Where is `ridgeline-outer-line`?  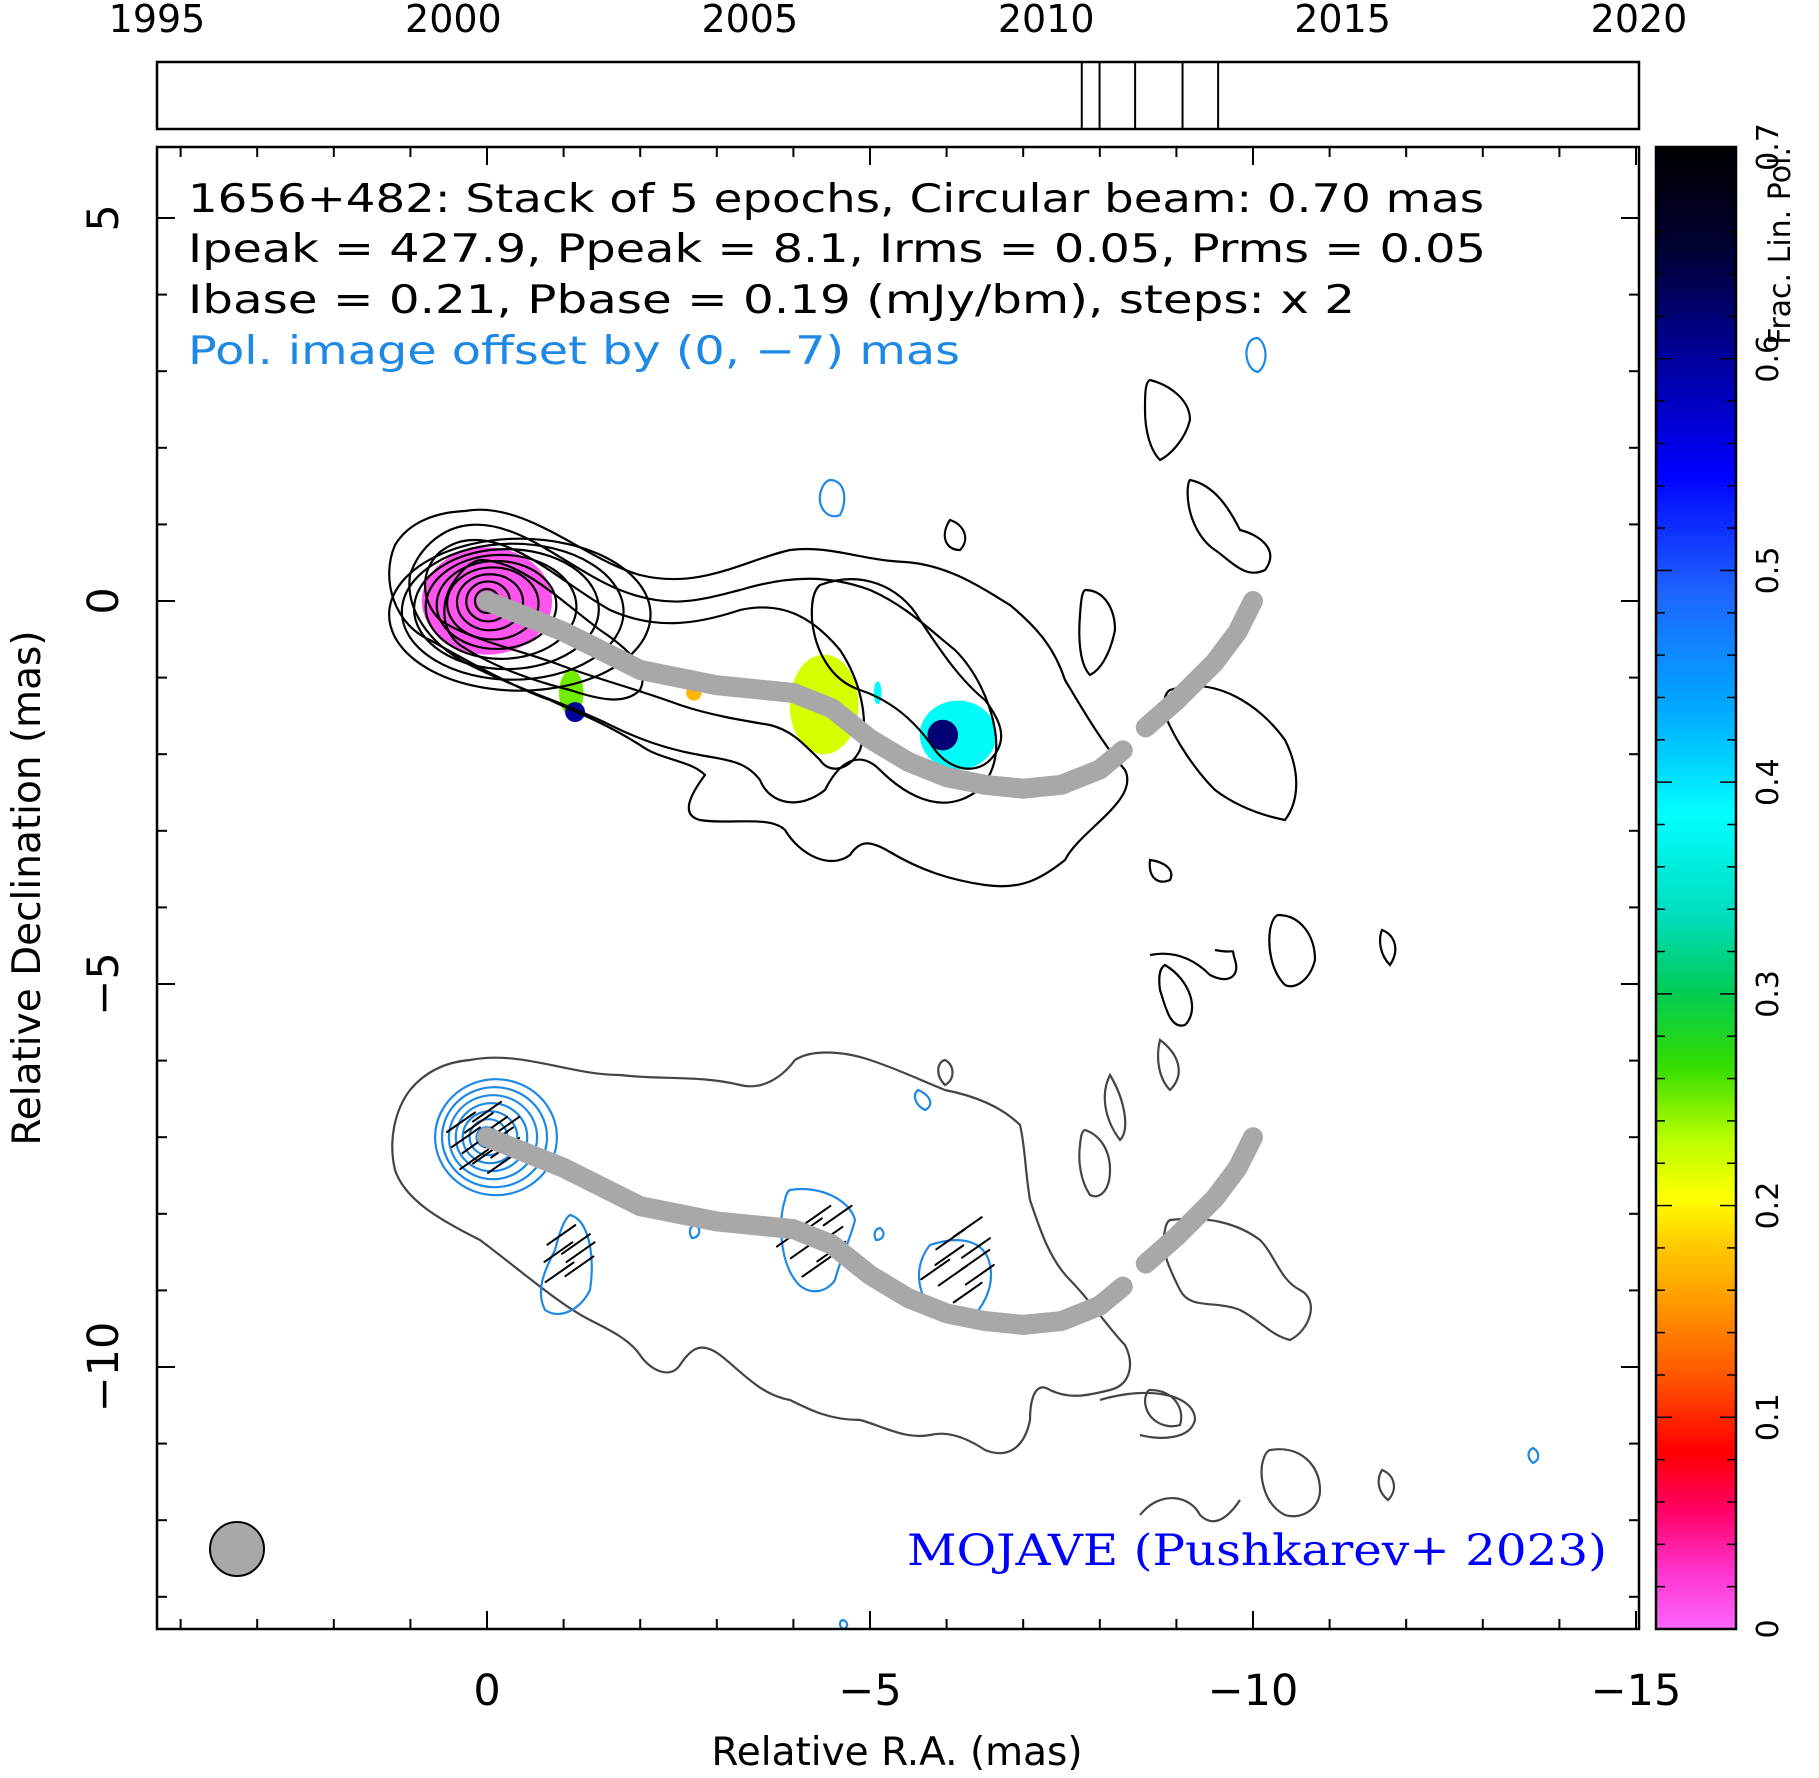 ridgeline-outer-line is located at coordinates (1199, 664).